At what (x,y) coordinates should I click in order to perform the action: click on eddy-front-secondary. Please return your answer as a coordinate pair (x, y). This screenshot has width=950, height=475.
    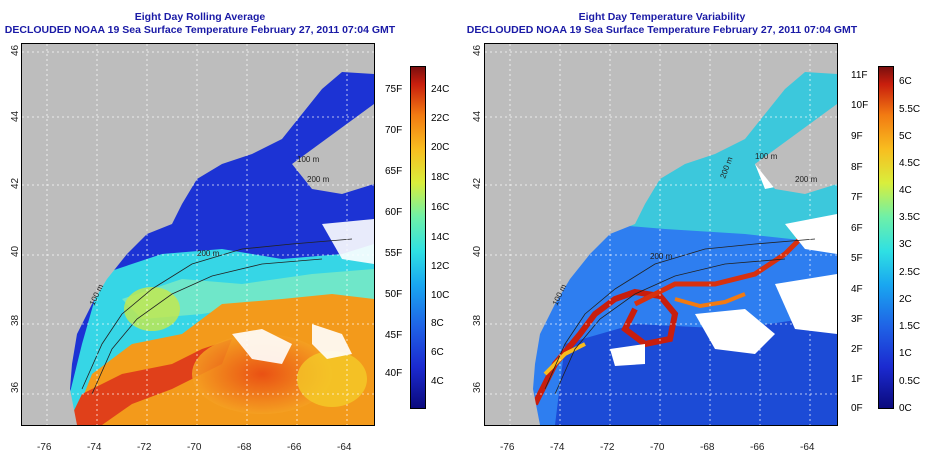
    Looking at the image, I should click on (710, 300).